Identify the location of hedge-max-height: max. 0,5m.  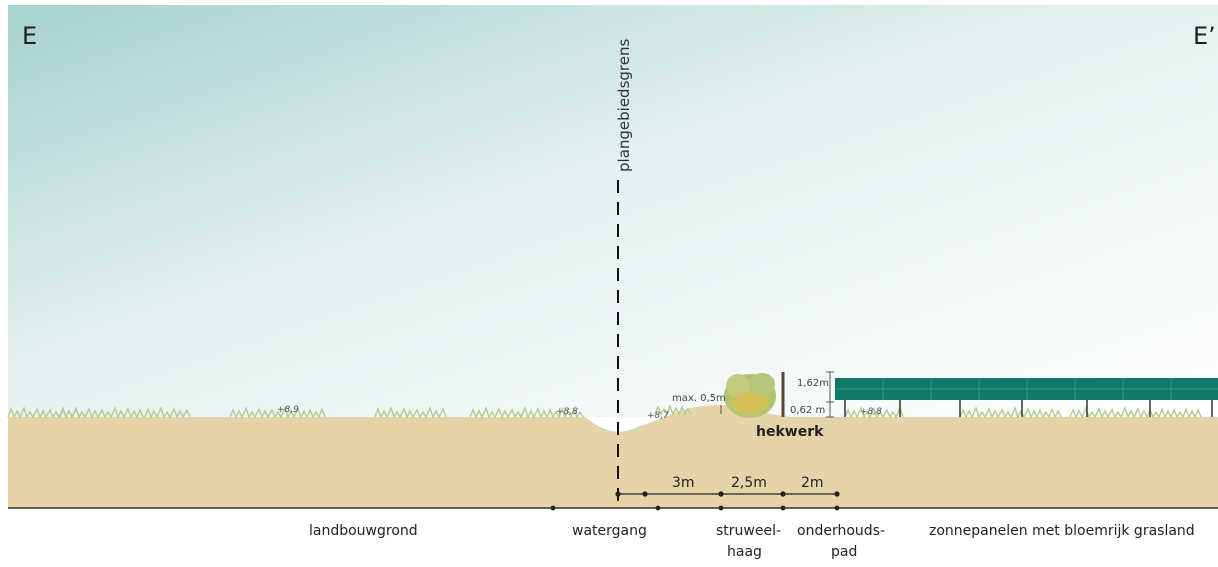
(699, 398).